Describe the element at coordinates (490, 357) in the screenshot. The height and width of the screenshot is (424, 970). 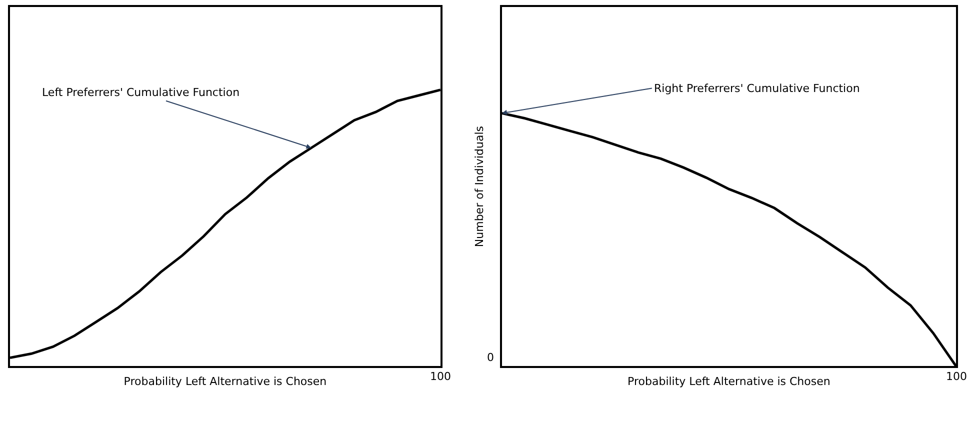
I see `text: 0` at that location.